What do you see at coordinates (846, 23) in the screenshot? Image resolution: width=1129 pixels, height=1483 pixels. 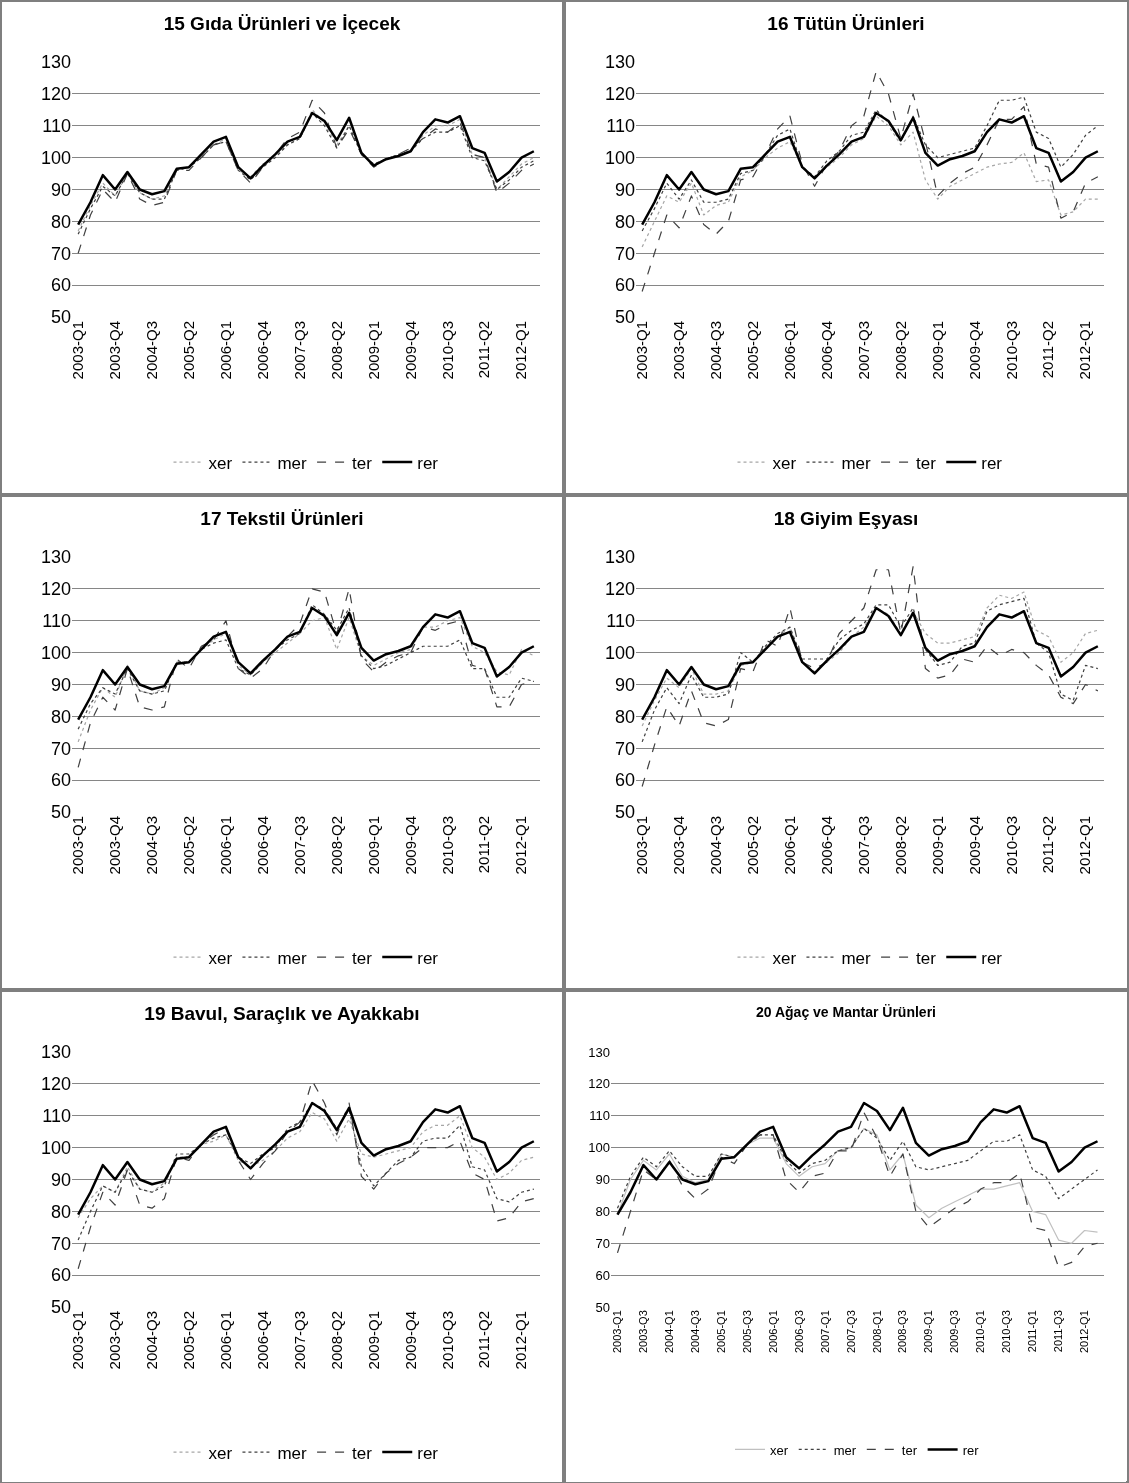 I see `chart-title: 16 Tütün Ürünleri` at bounding box center [846, 23].